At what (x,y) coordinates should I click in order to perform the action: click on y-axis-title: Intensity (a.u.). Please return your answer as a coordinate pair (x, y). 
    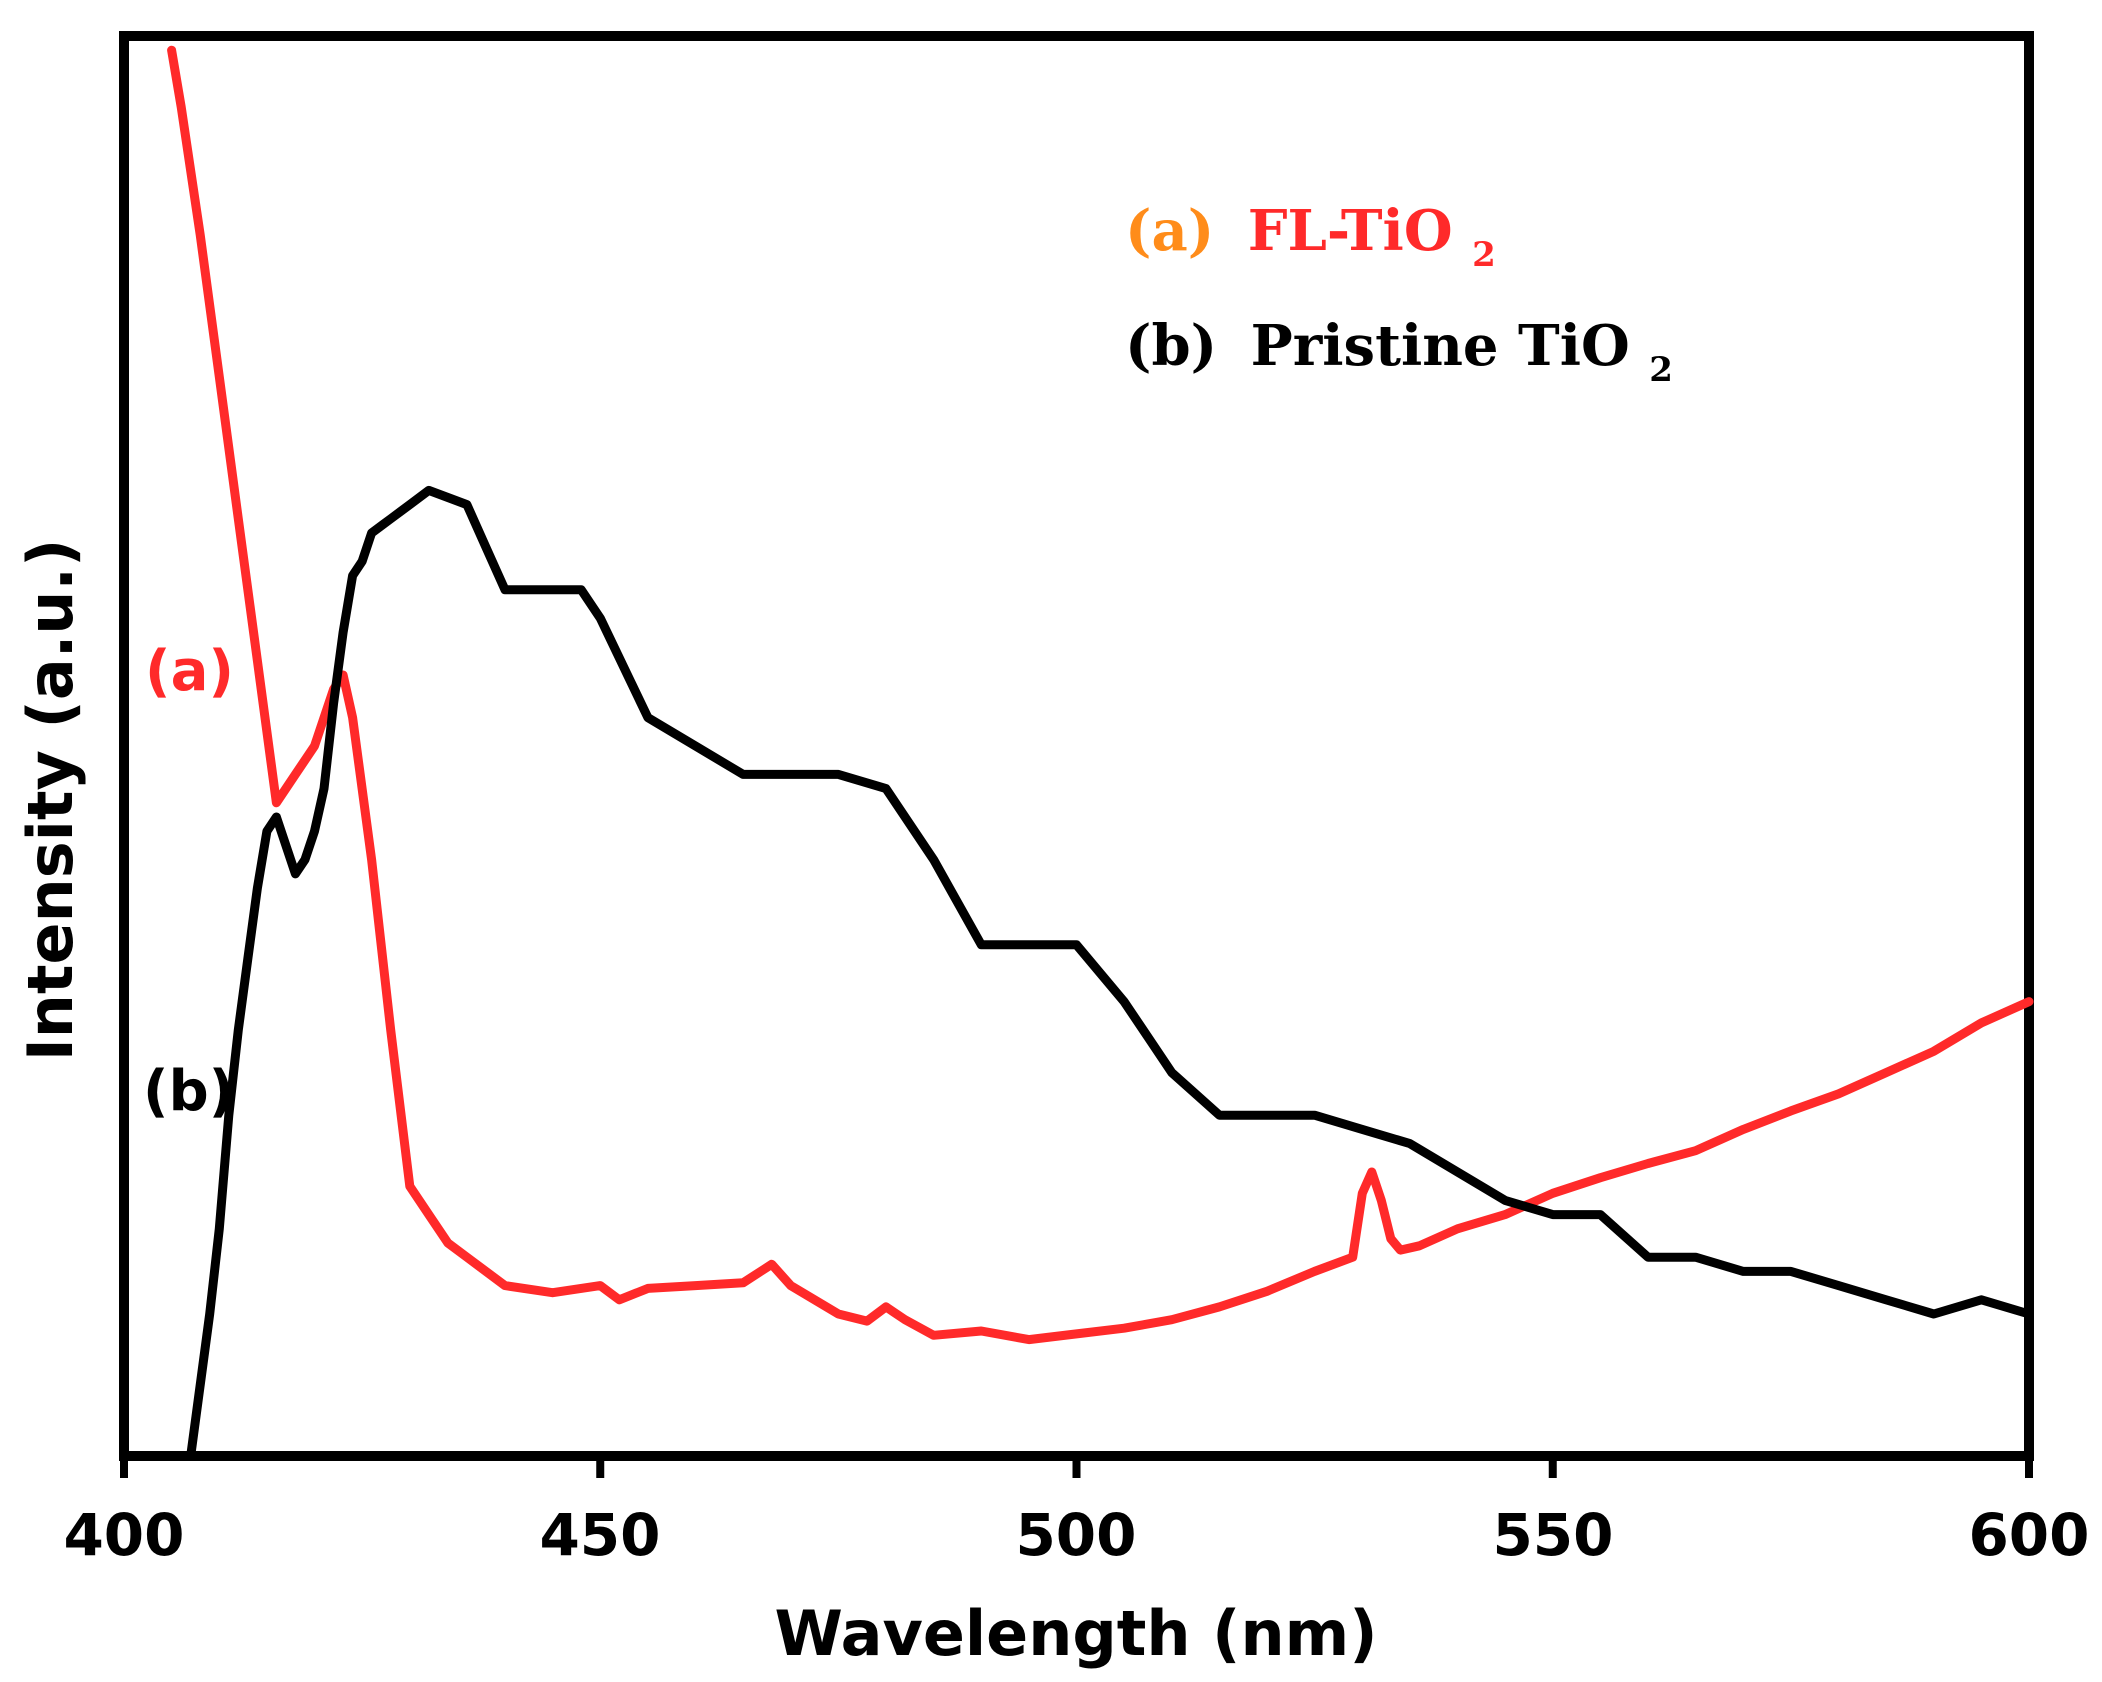
    Looking at the image, I should click on (50, 800).